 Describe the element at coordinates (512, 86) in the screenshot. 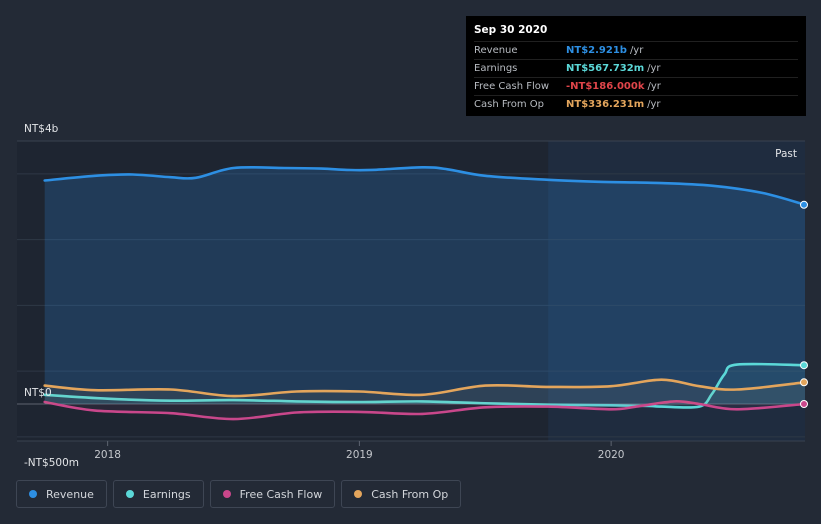

I see `tooltip-label: Free Cash Flow` at that location.